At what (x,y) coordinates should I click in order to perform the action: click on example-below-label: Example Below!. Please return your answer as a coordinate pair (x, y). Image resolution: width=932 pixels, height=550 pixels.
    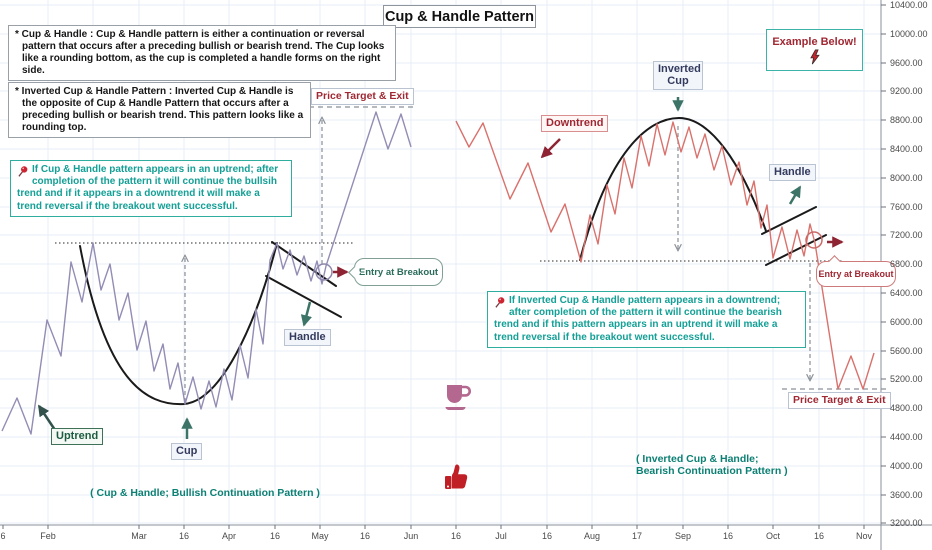
    Looking at the image, I should click on (814, 41).